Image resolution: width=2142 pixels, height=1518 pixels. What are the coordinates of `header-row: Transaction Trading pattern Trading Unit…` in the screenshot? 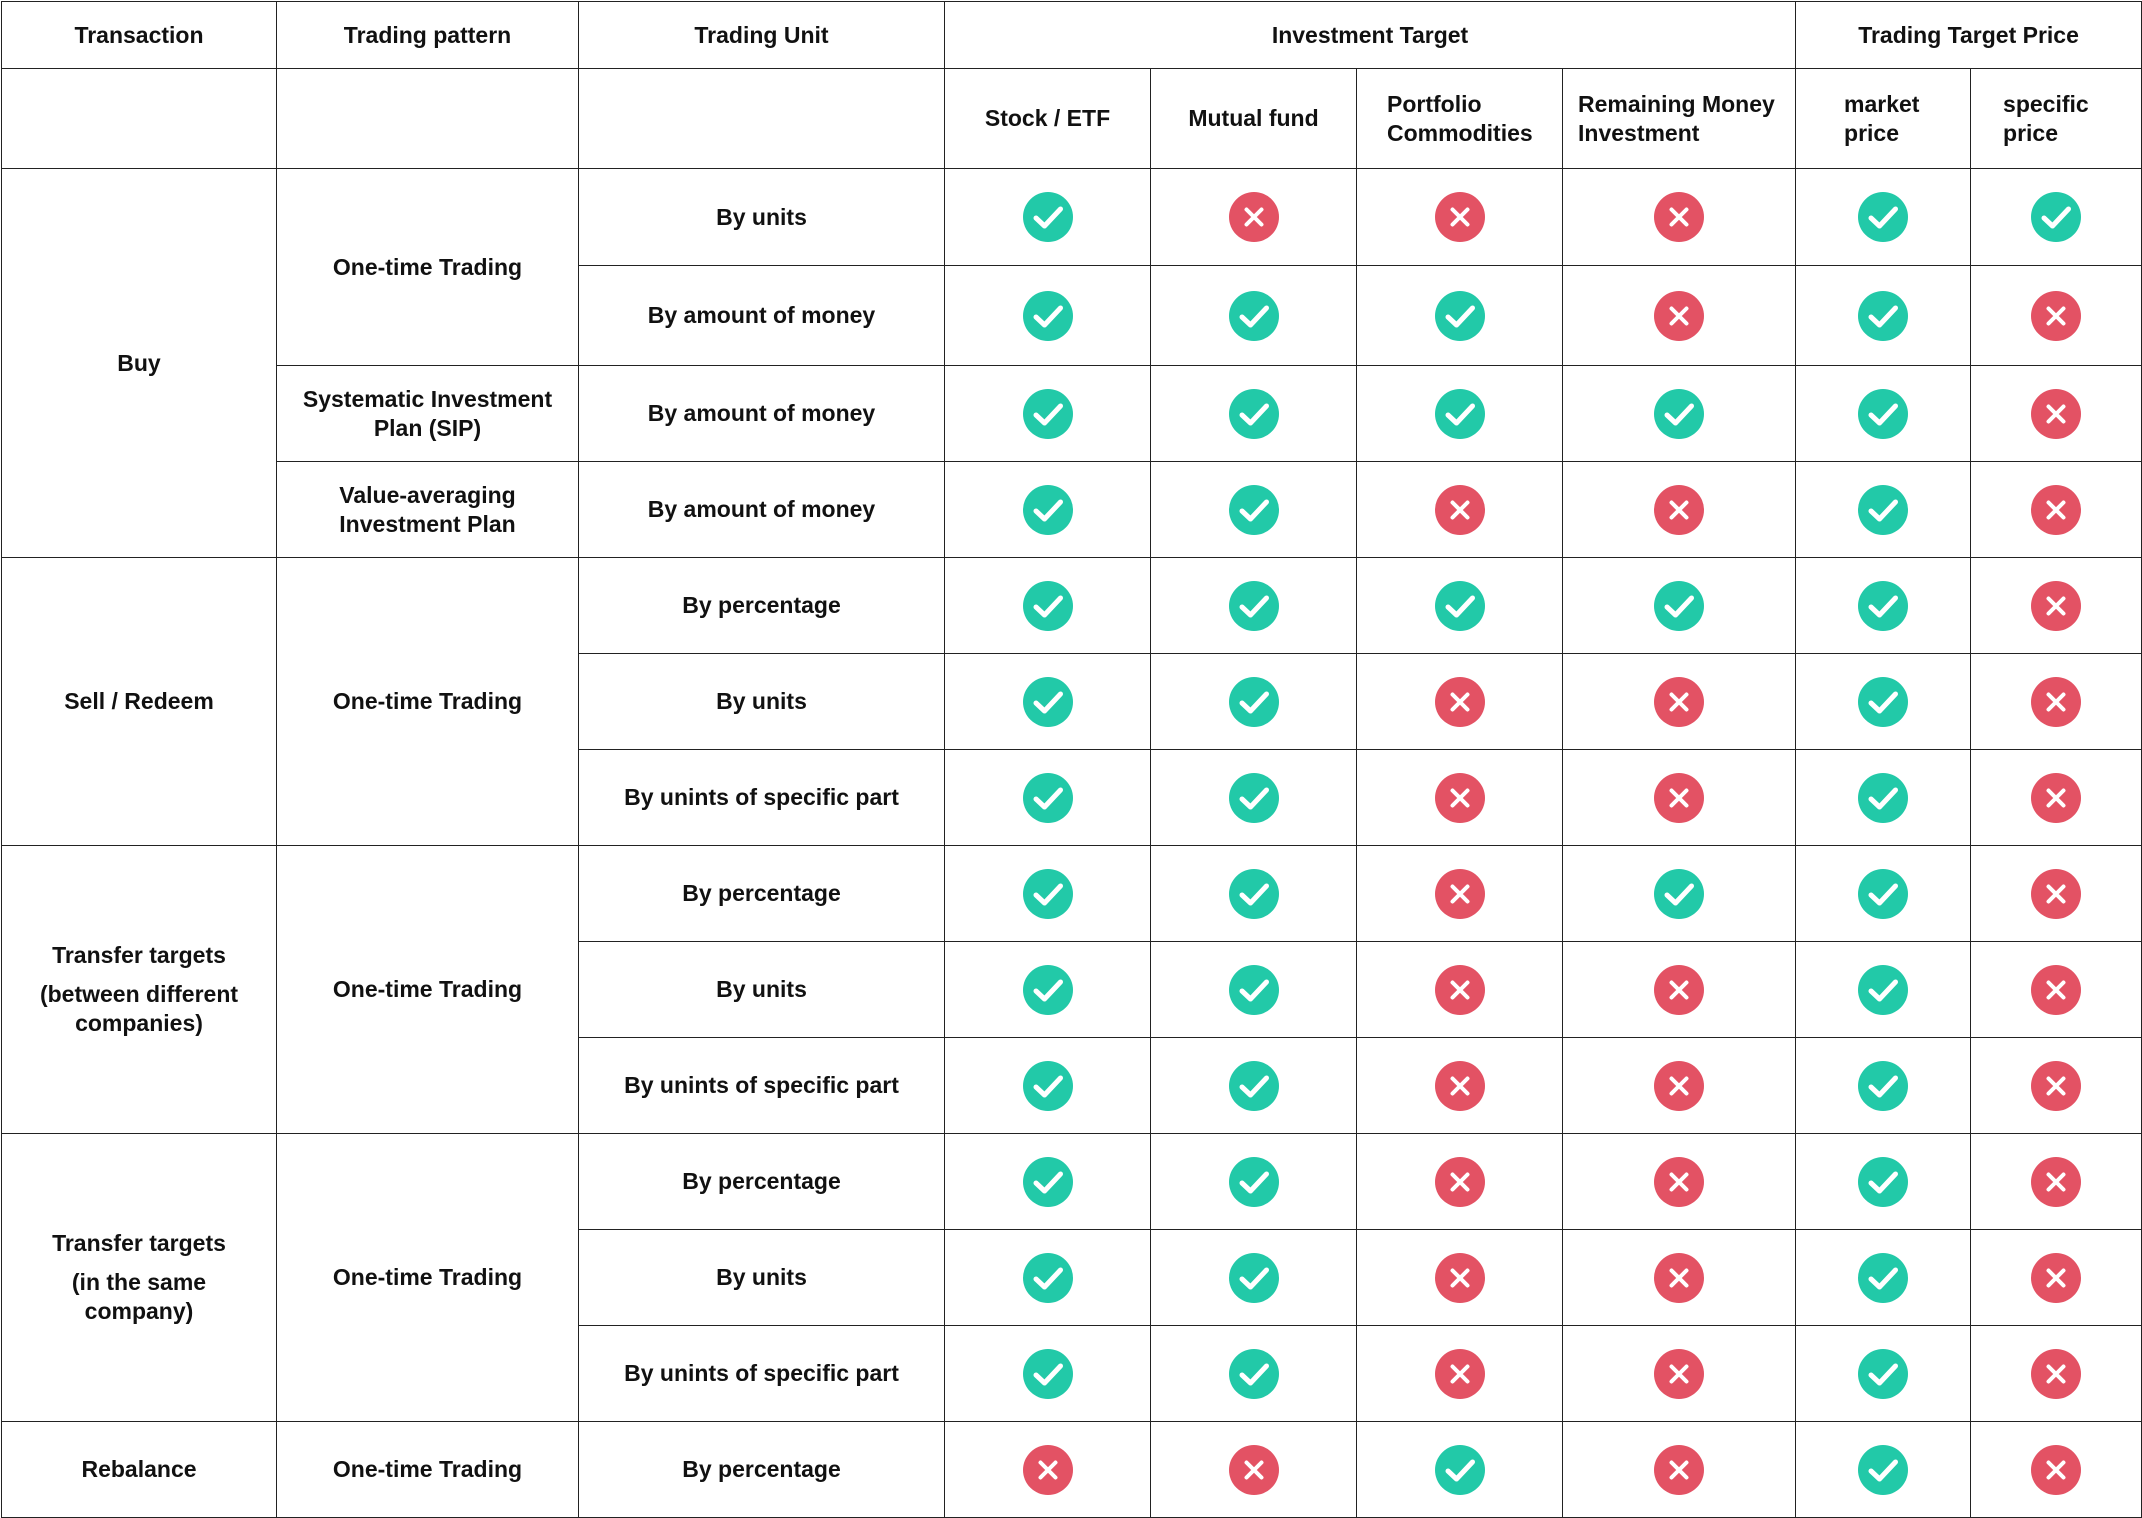 It's located at (1071, 35).